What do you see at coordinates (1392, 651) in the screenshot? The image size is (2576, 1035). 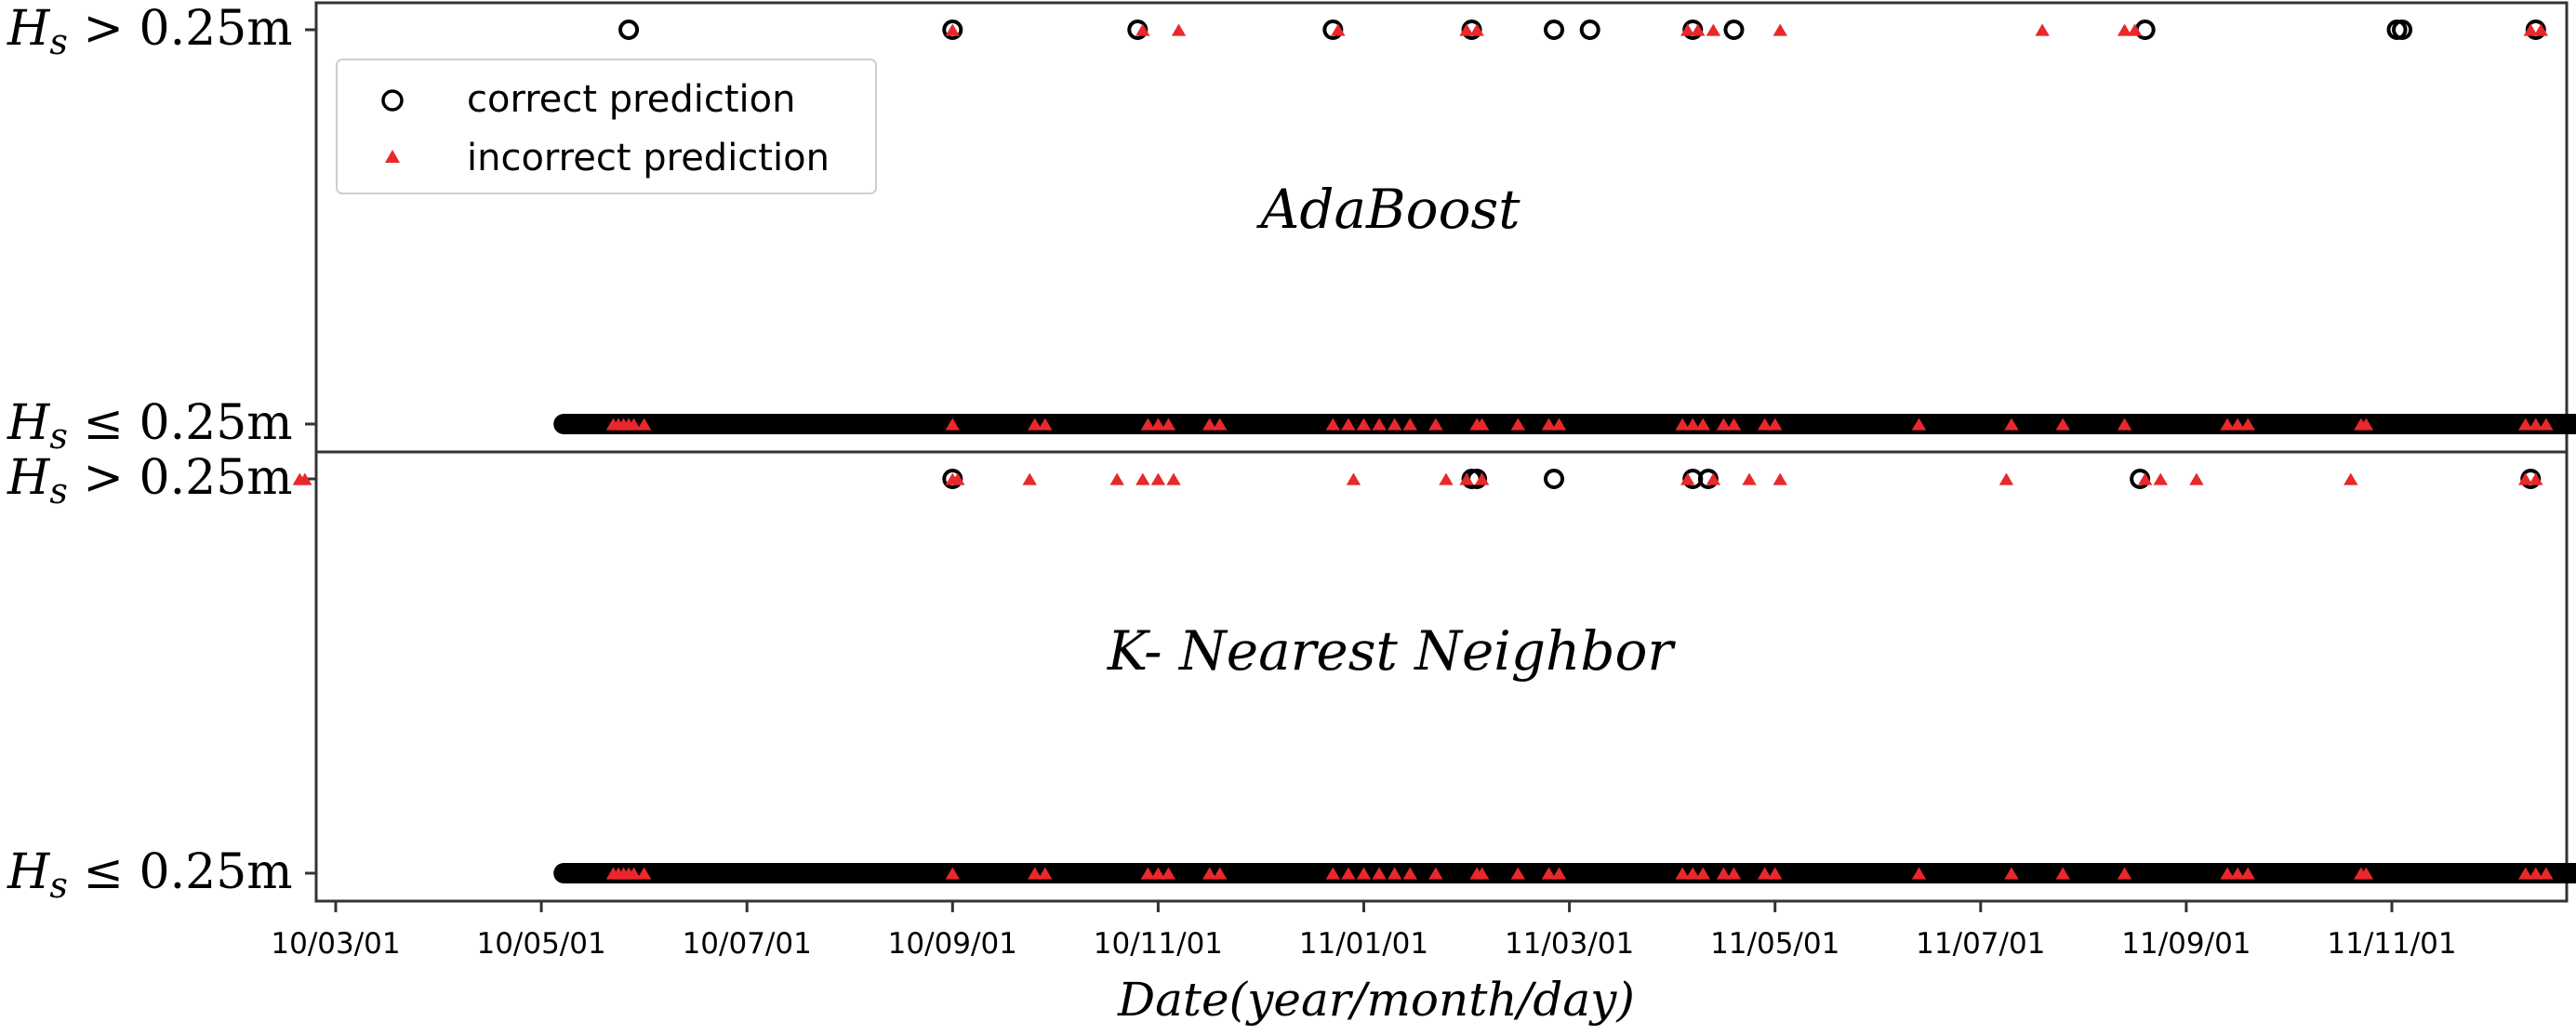 I see `panel-title: K- Nearest Neighbor` at bounding box center [1392, 651].